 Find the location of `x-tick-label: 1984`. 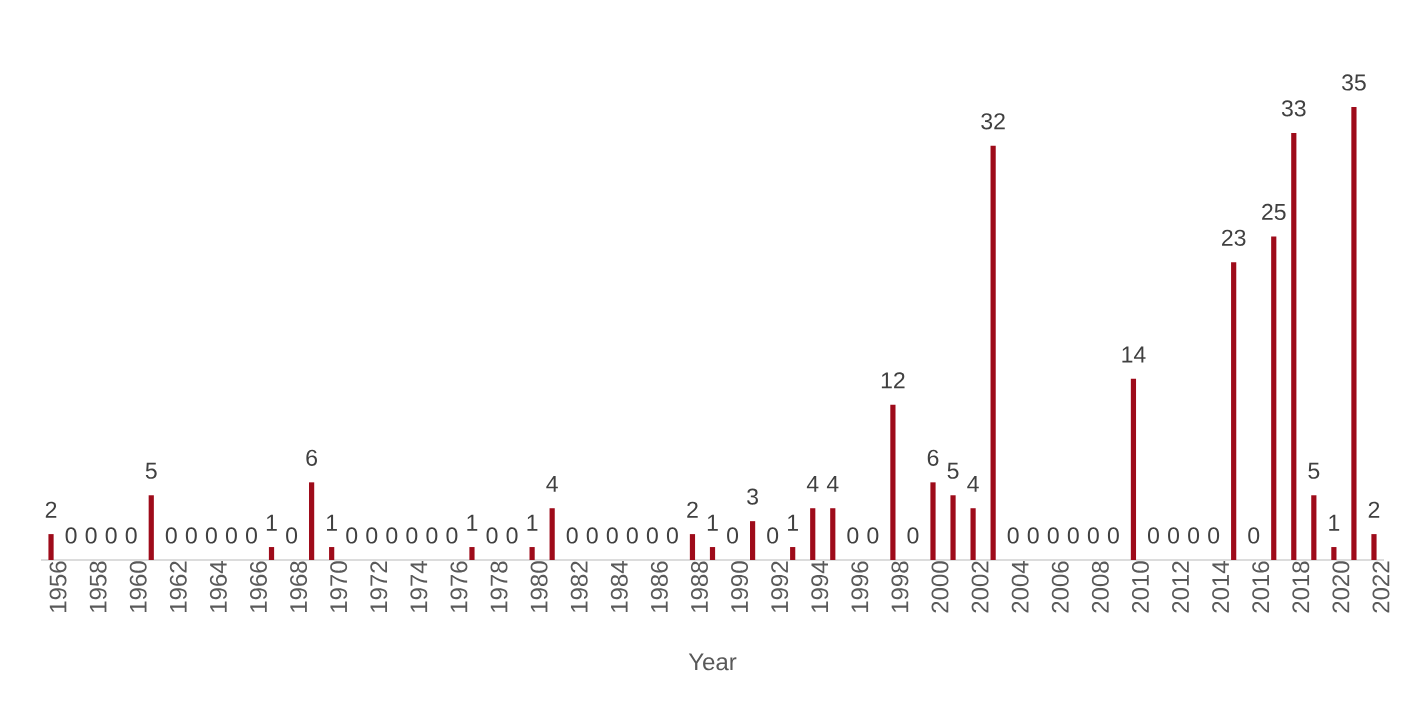

x-tick-label: 1984 is located at coordinates (619, 586).